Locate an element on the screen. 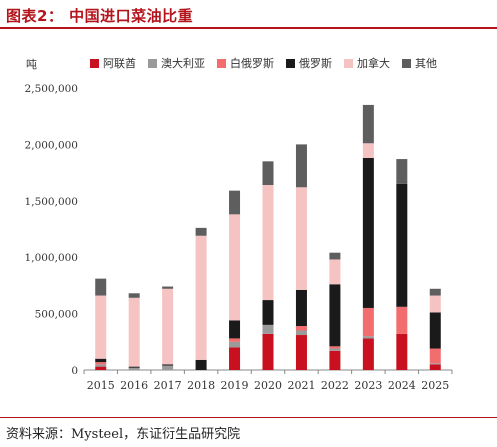 Image resolution: width=497 pixels, height=447 pixels. legend-label: 其他 is located at coordinates (426, 63).